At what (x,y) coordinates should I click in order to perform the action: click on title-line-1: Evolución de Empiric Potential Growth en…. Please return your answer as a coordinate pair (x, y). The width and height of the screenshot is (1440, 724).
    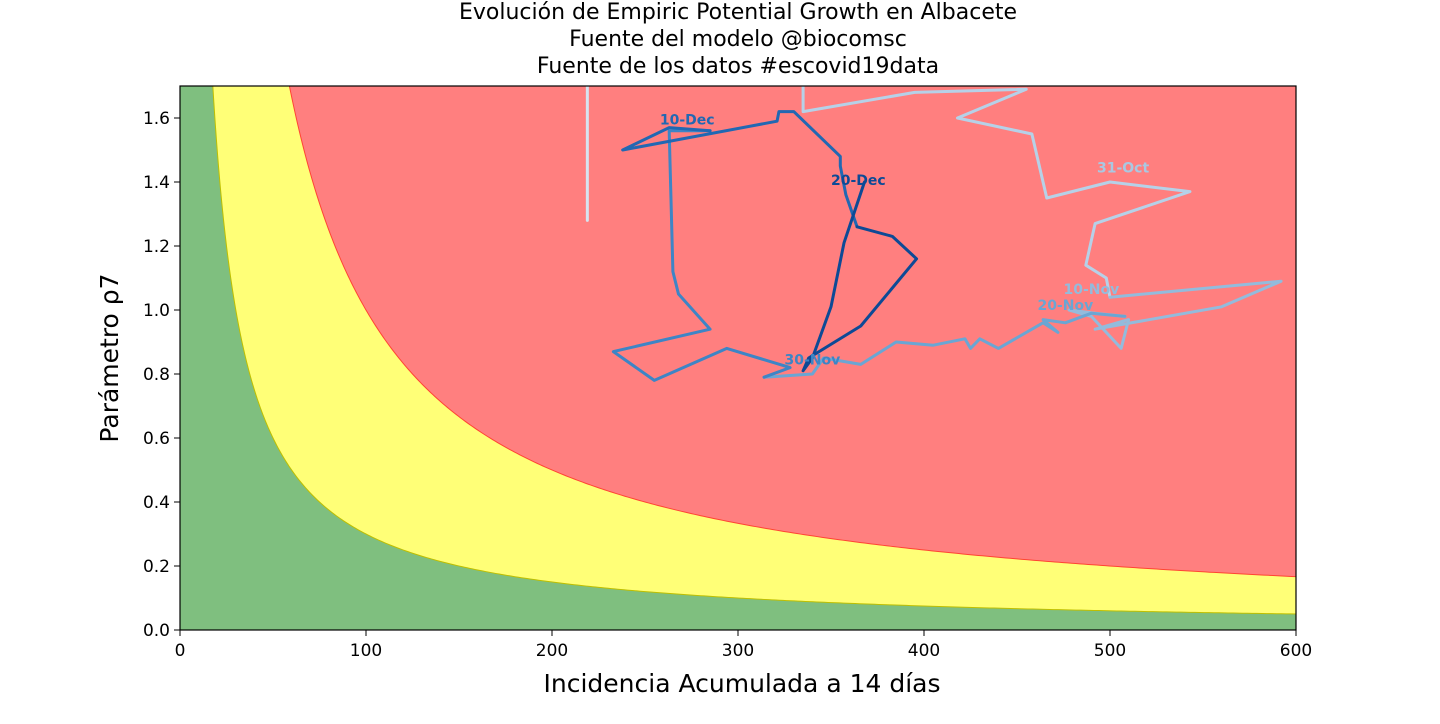
    Looking at the image, I should click on (738, 12).